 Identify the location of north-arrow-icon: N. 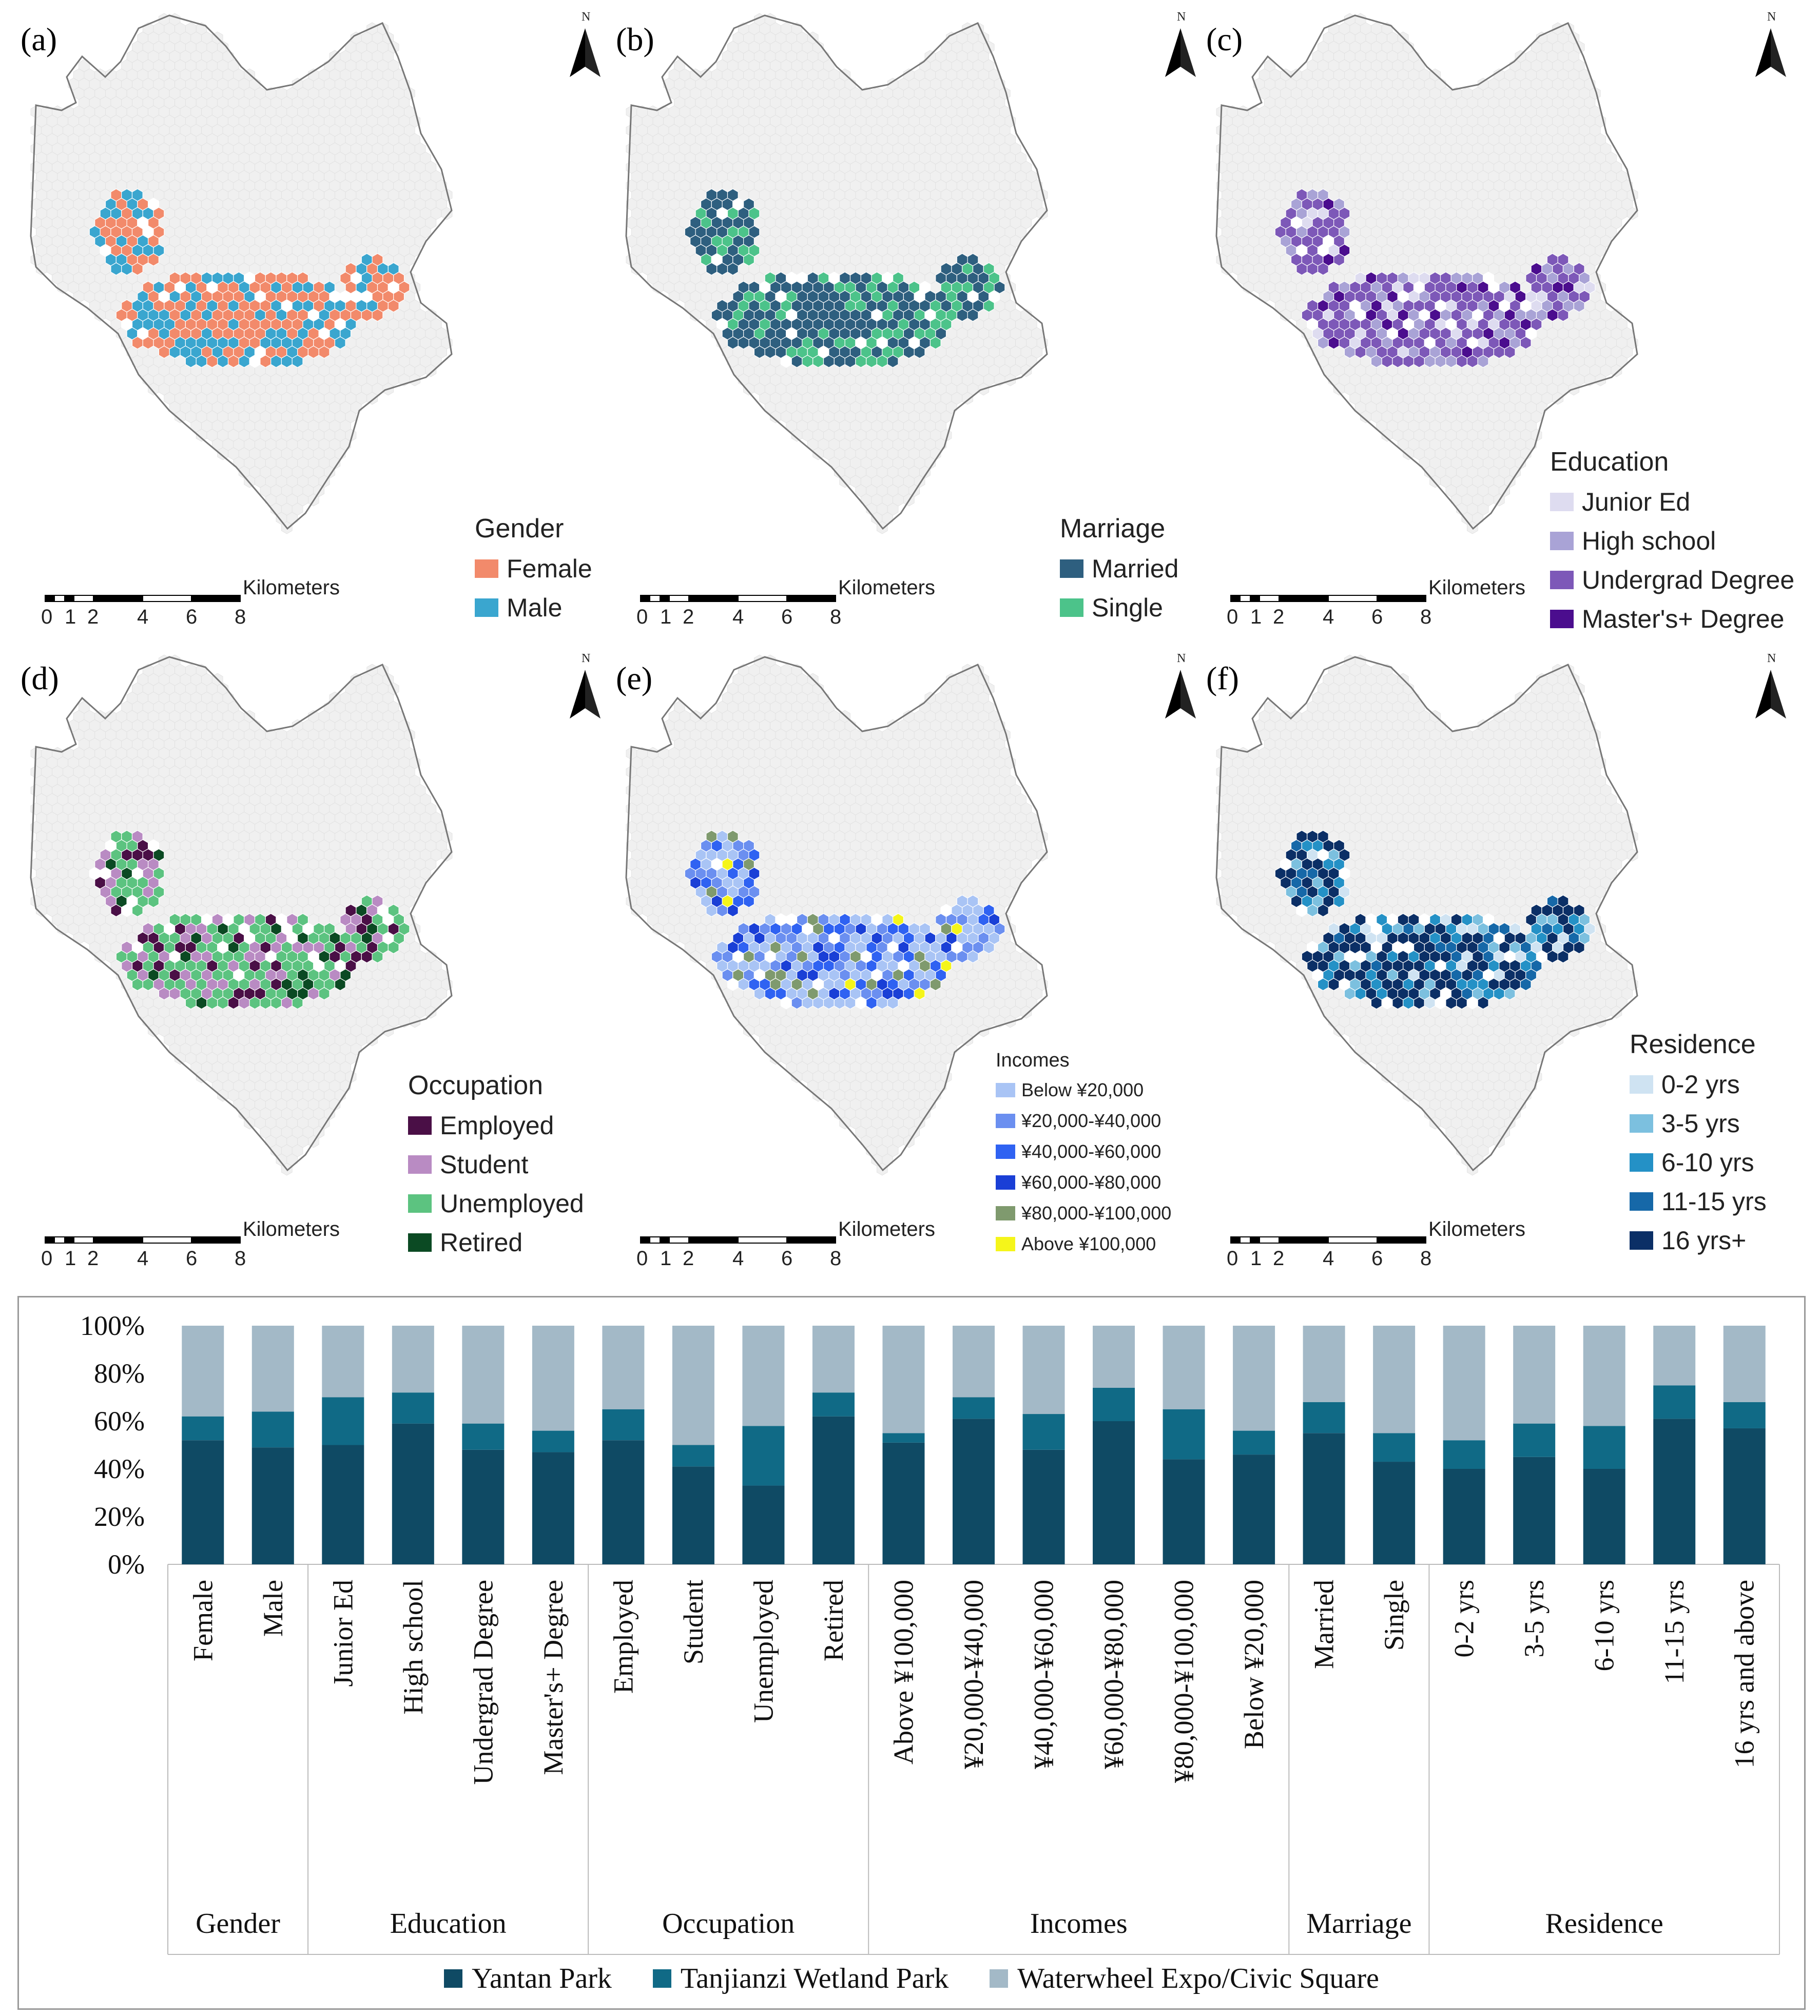
(1181, 43).